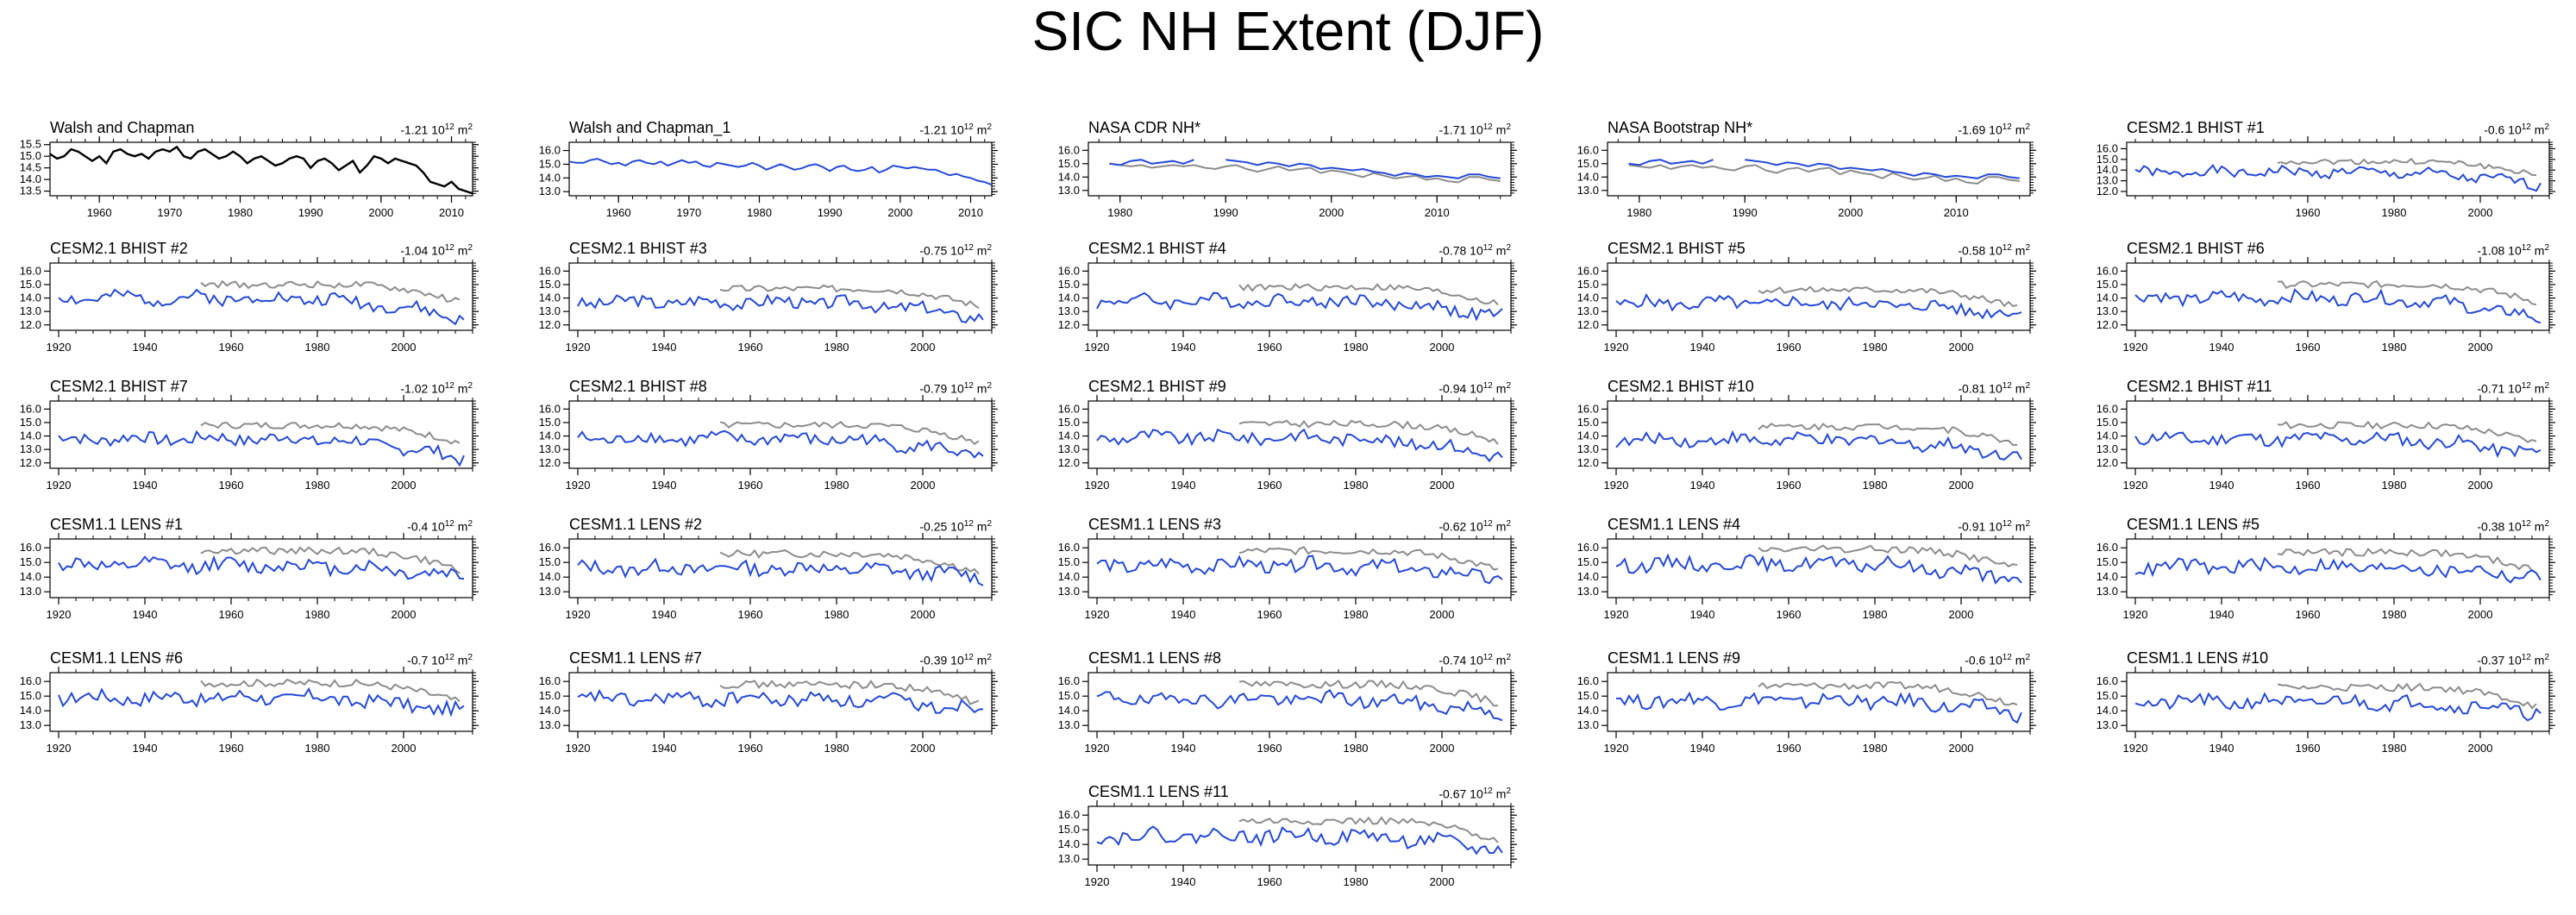 This screenshot has width=2576, height=915. What do you see at coordinates (1474, 526) in the screenshot?
I see `panel-trend: -0.62 1012 m2` at bounding box center [1474, 526].